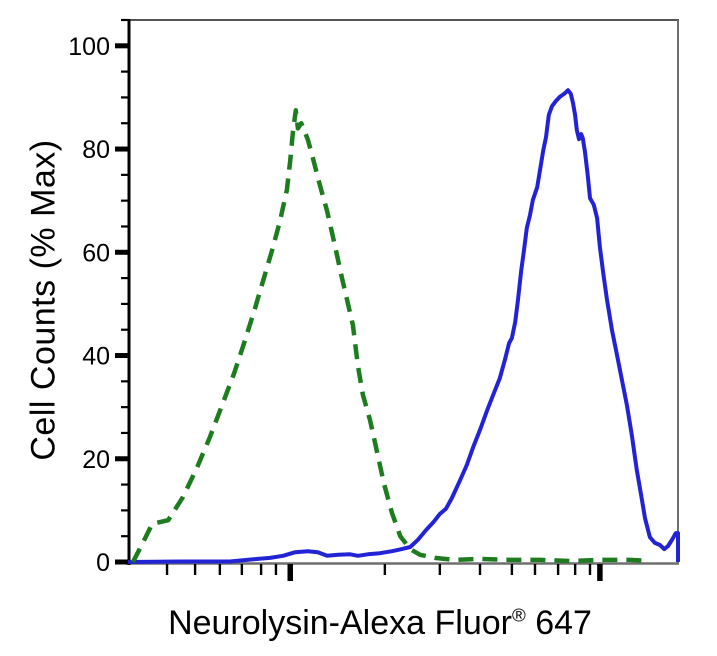  I want to click on y-tick-label: 0, so click(103, 563).